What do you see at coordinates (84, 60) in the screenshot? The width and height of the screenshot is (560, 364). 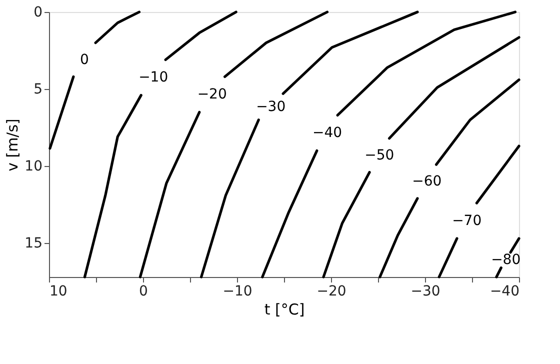 I see `series-label: 0` at bounding box center [84, 60].